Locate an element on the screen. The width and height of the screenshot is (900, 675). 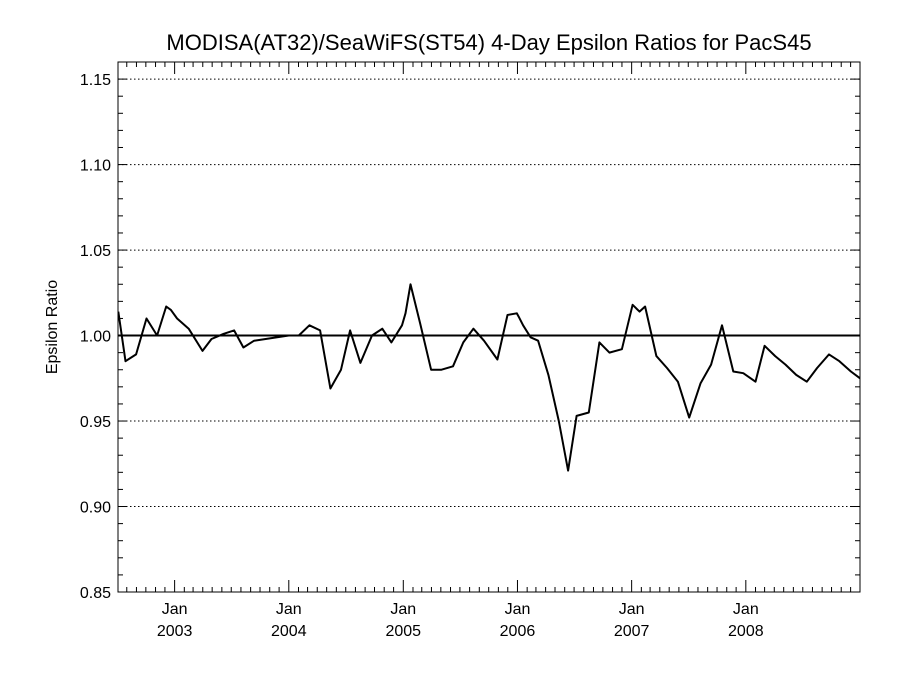
x-tick-label-year: 2007 is located at coordinates (632, 631).